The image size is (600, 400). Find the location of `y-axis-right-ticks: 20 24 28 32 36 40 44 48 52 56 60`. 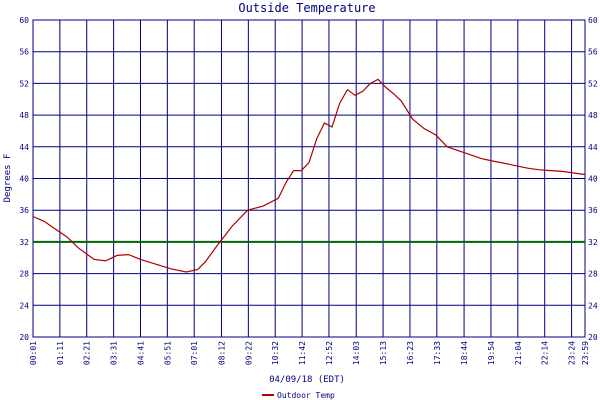

y-axis-right-ticks: 20 24 28 32 36 40 44 48 52 56 60 is located at coordinates (593, 179).